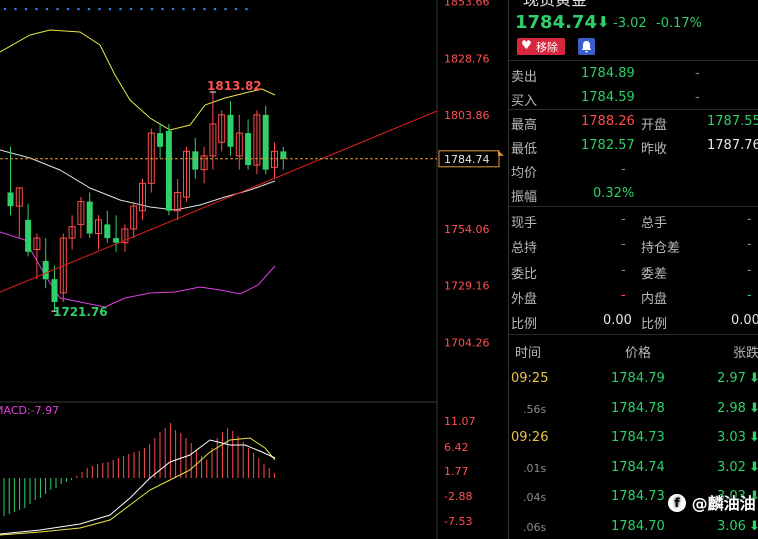 This screenshot has width=758, height=539. Describe the element at coordinates (723, 503) in the screenshot. I see `watermark-text: @麟油油` at that location.